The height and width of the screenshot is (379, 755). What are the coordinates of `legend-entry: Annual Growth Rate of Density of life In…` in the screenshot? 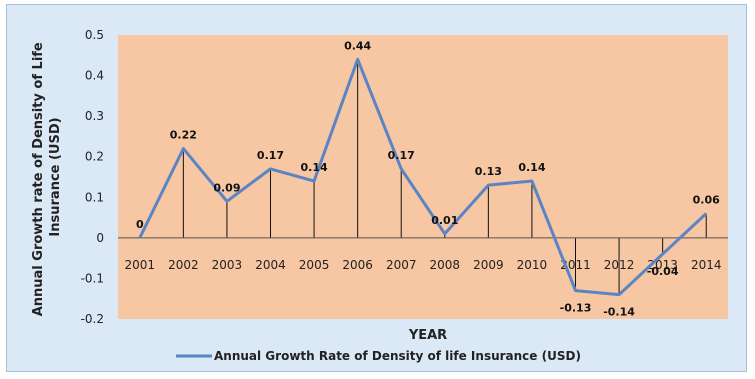 It's located at (397, 356).